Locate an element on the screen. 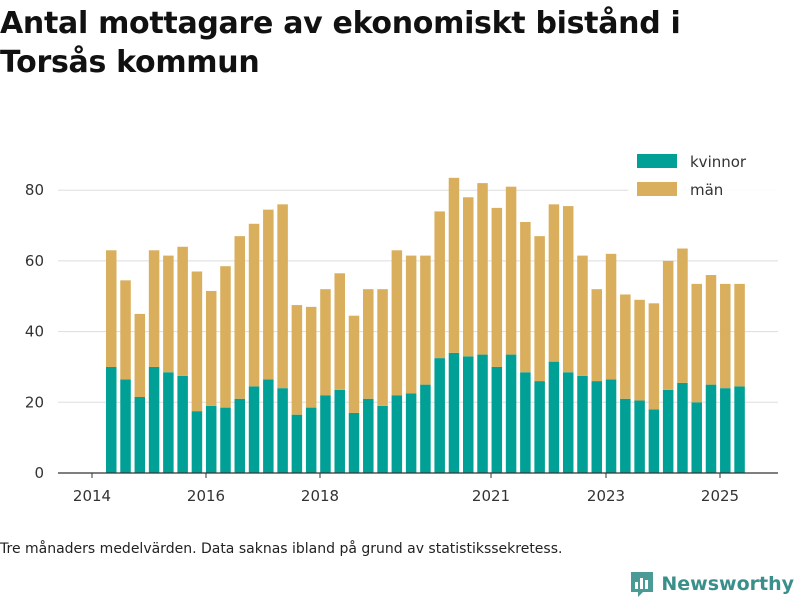 The width and height of the screenshot is (800, 600). legend: kvinnor män is located at coordinates (703, 177).